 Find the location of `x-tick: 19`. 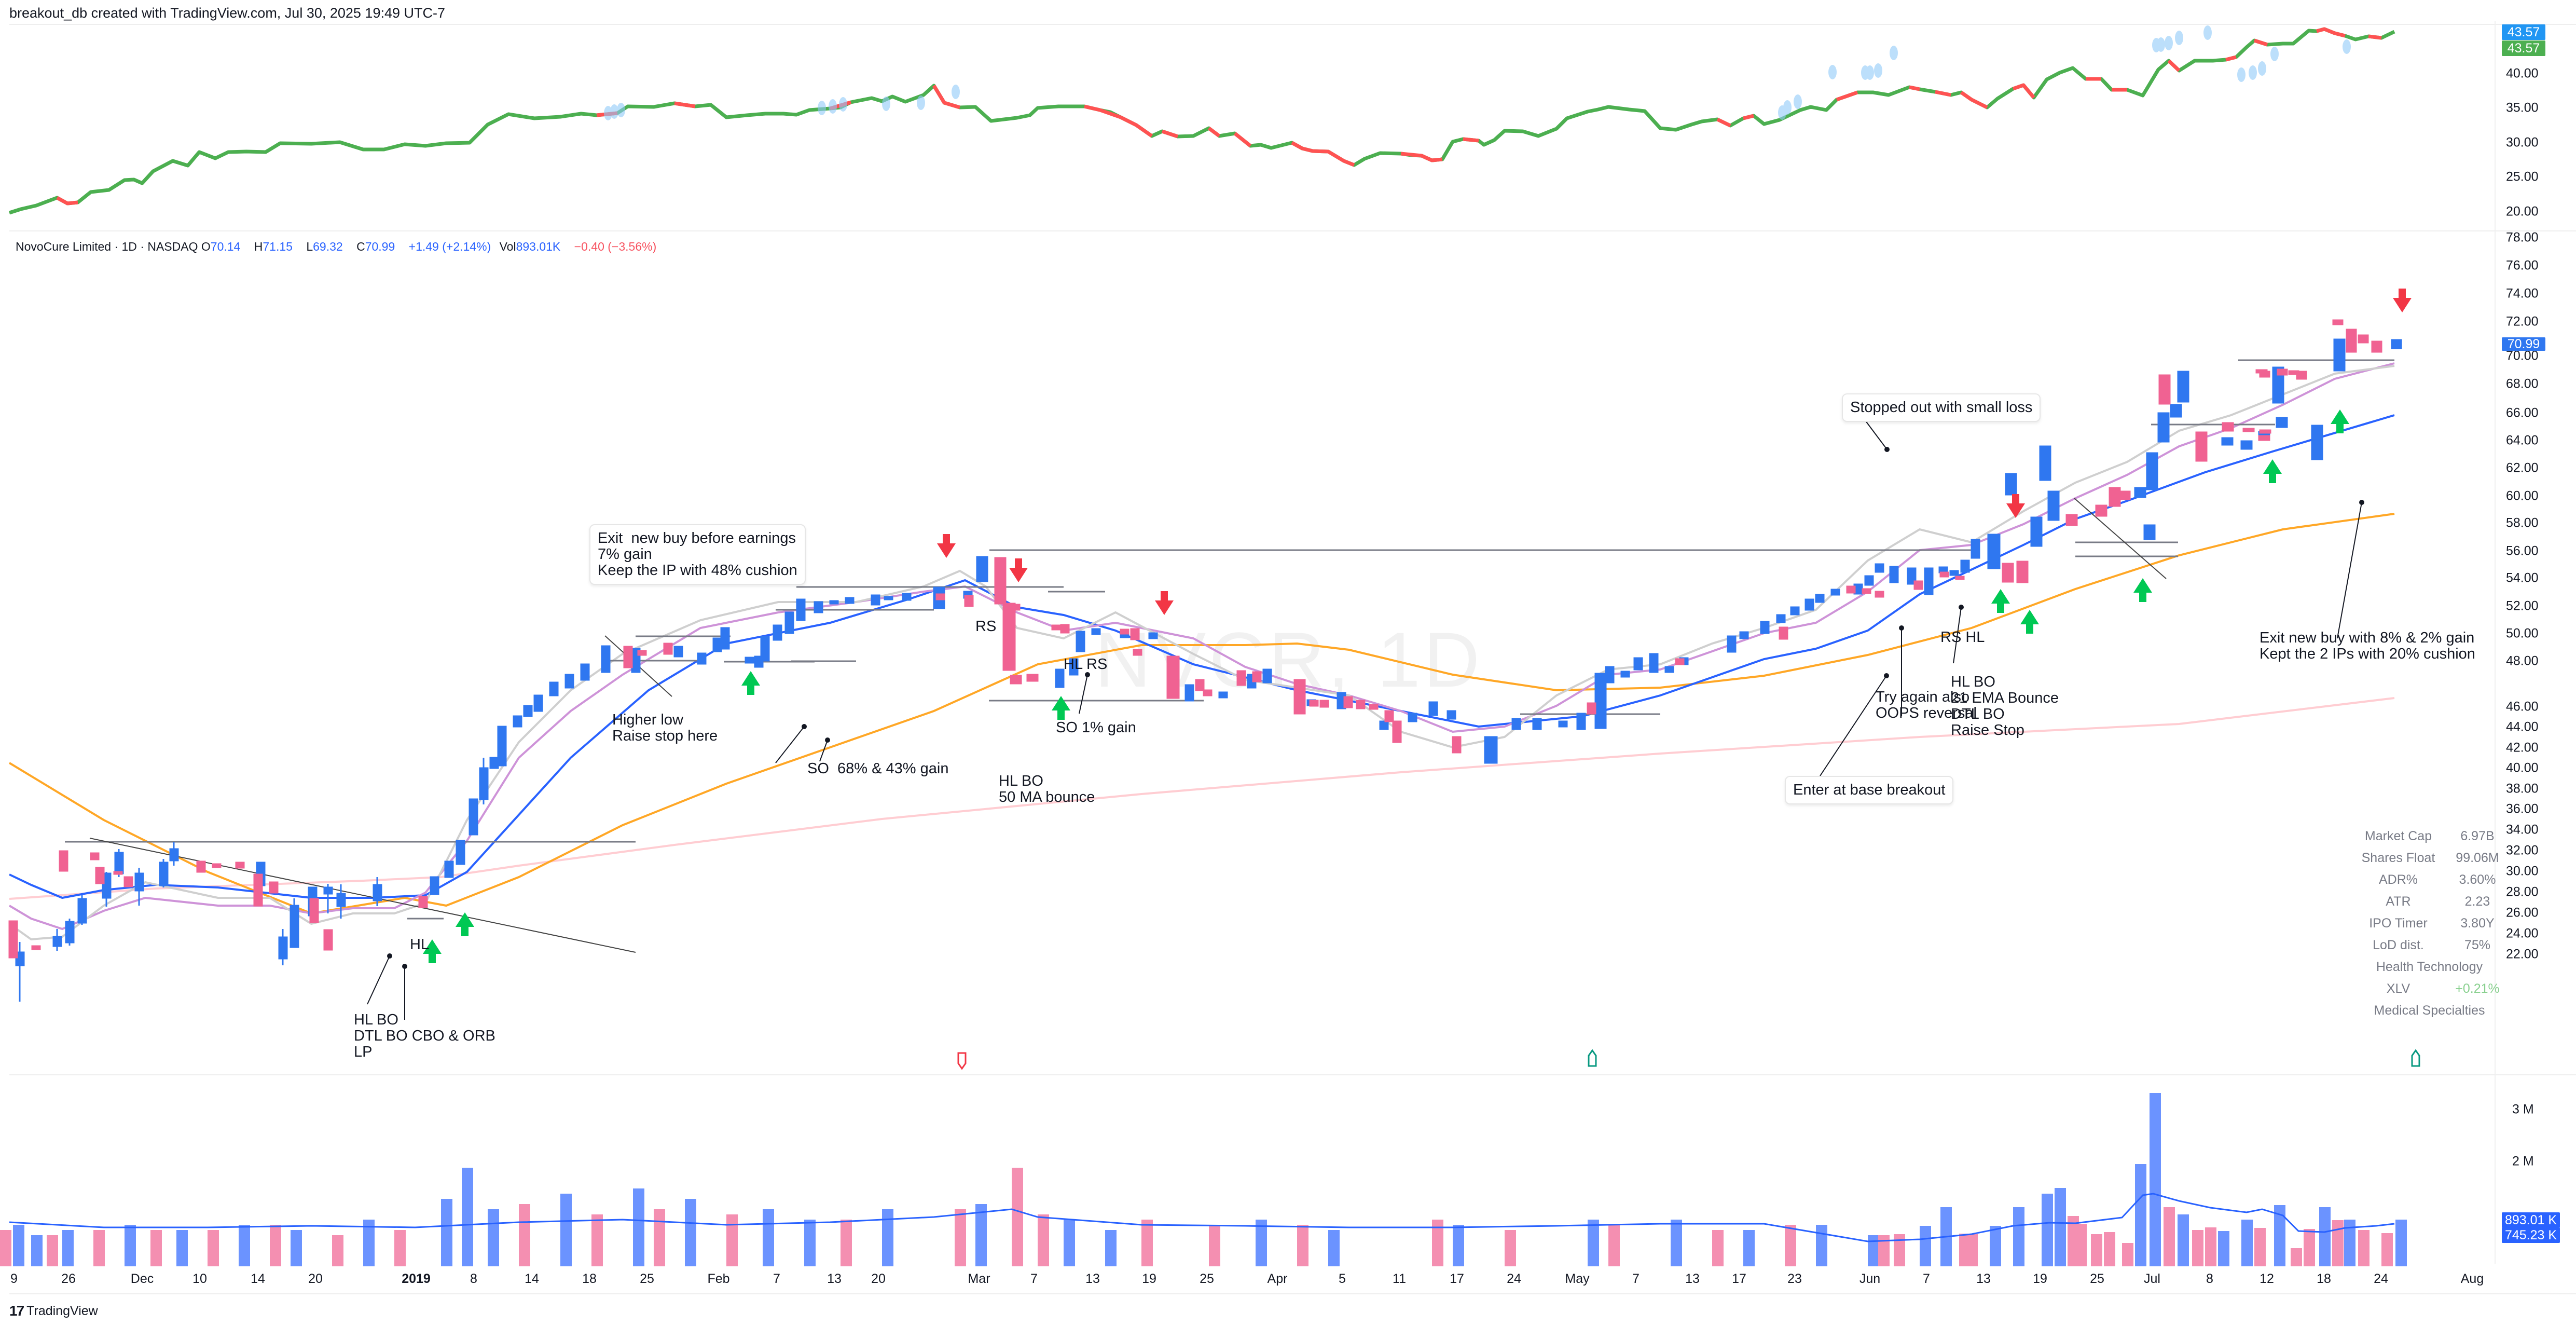

x-tick: 19 is located at coordinates (2040, 1279).